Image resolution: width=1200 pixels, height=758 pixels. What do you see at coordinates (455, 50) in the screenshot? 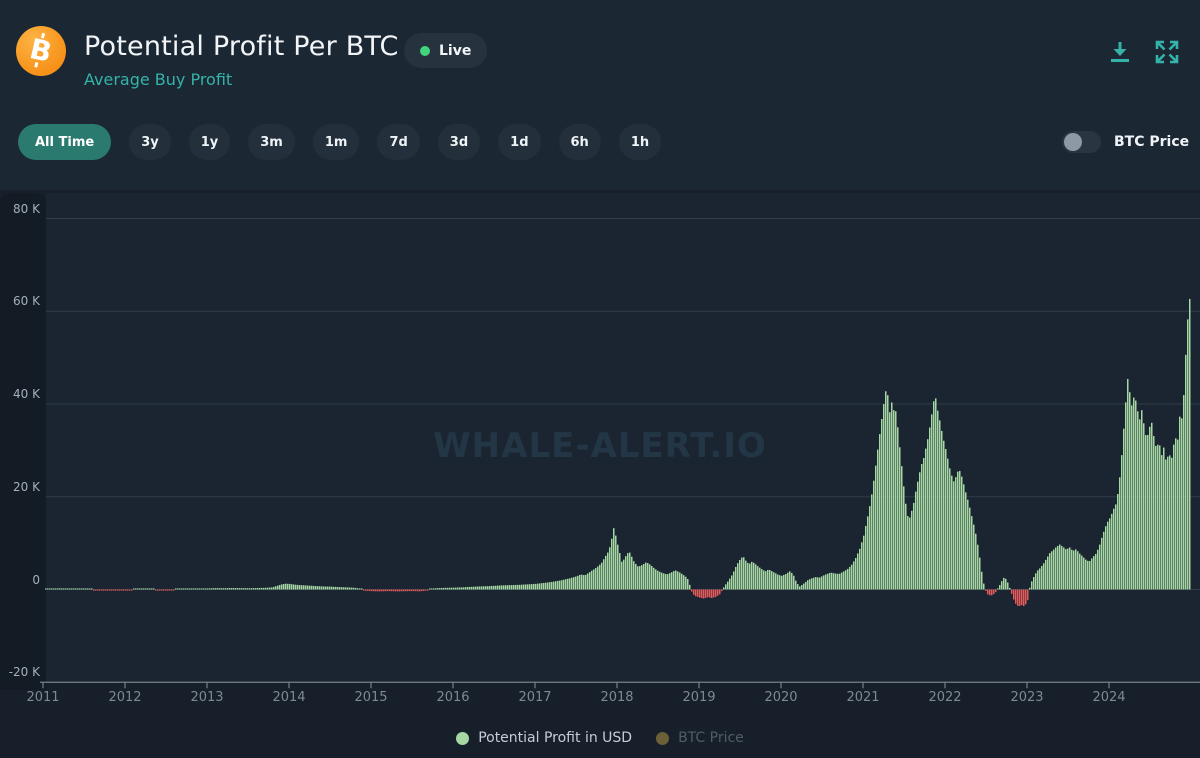
I see `live-label: Live` at bounding box center [455, 50].